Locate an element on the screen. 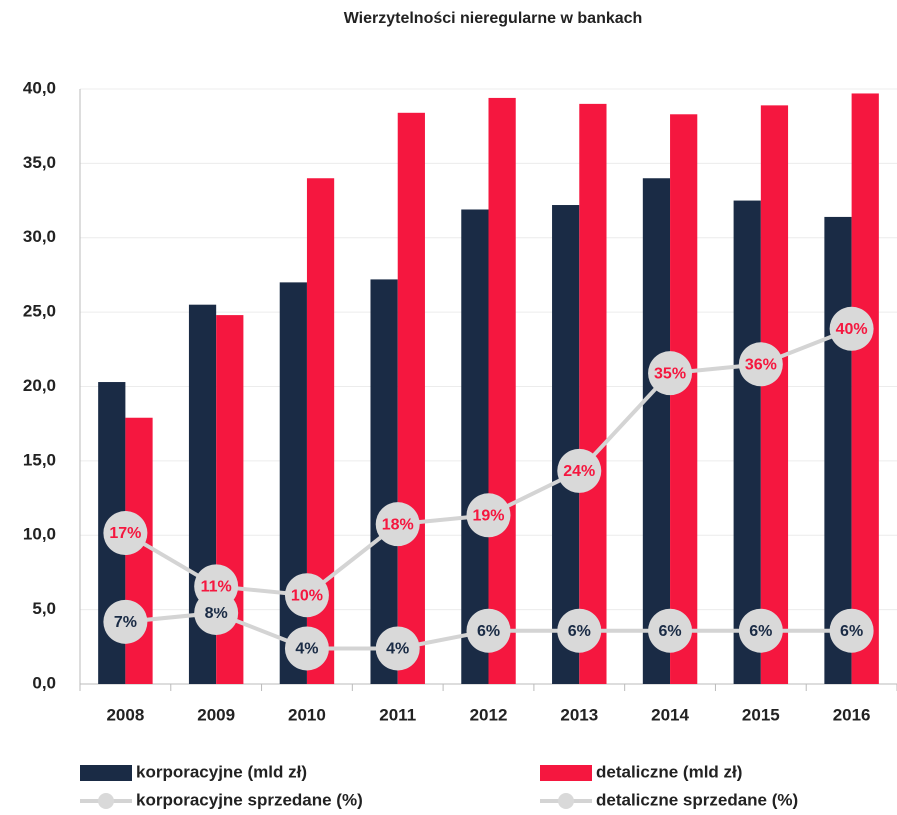  data-label: 36% is located at coordinates (761, 365).